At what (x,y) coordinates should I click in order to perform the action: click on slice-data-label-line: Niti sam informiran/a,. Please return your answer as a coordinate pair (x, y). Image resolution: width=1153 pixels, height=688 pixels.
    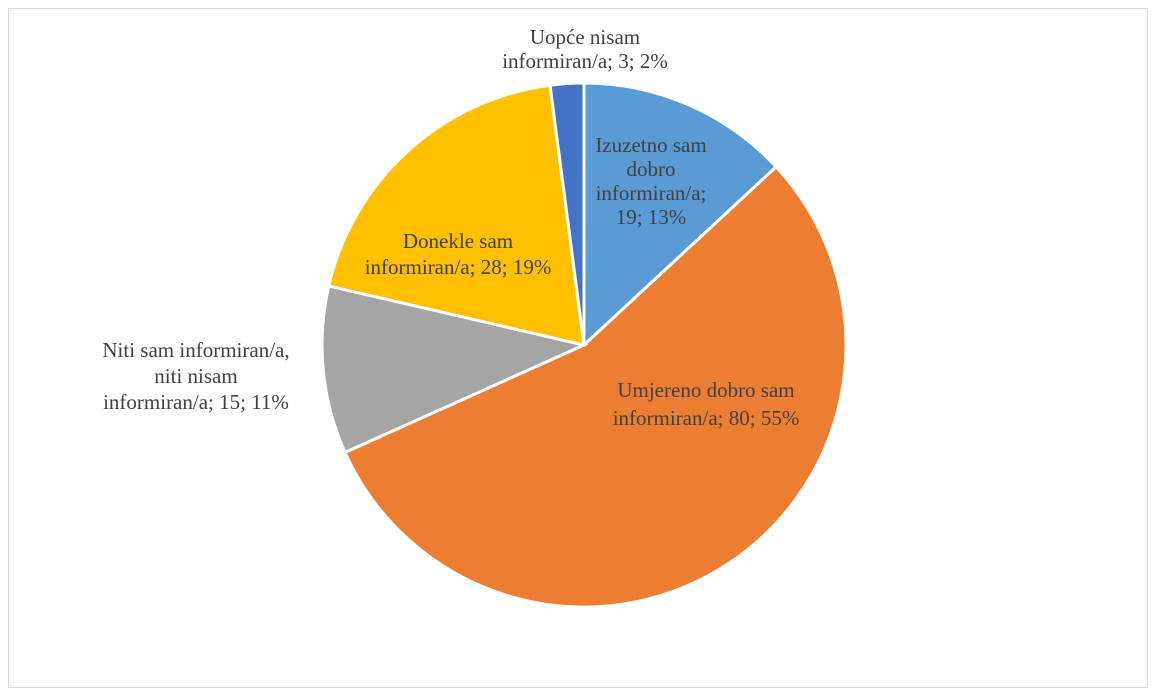
    Looking at the image, I should click on (195, 350).